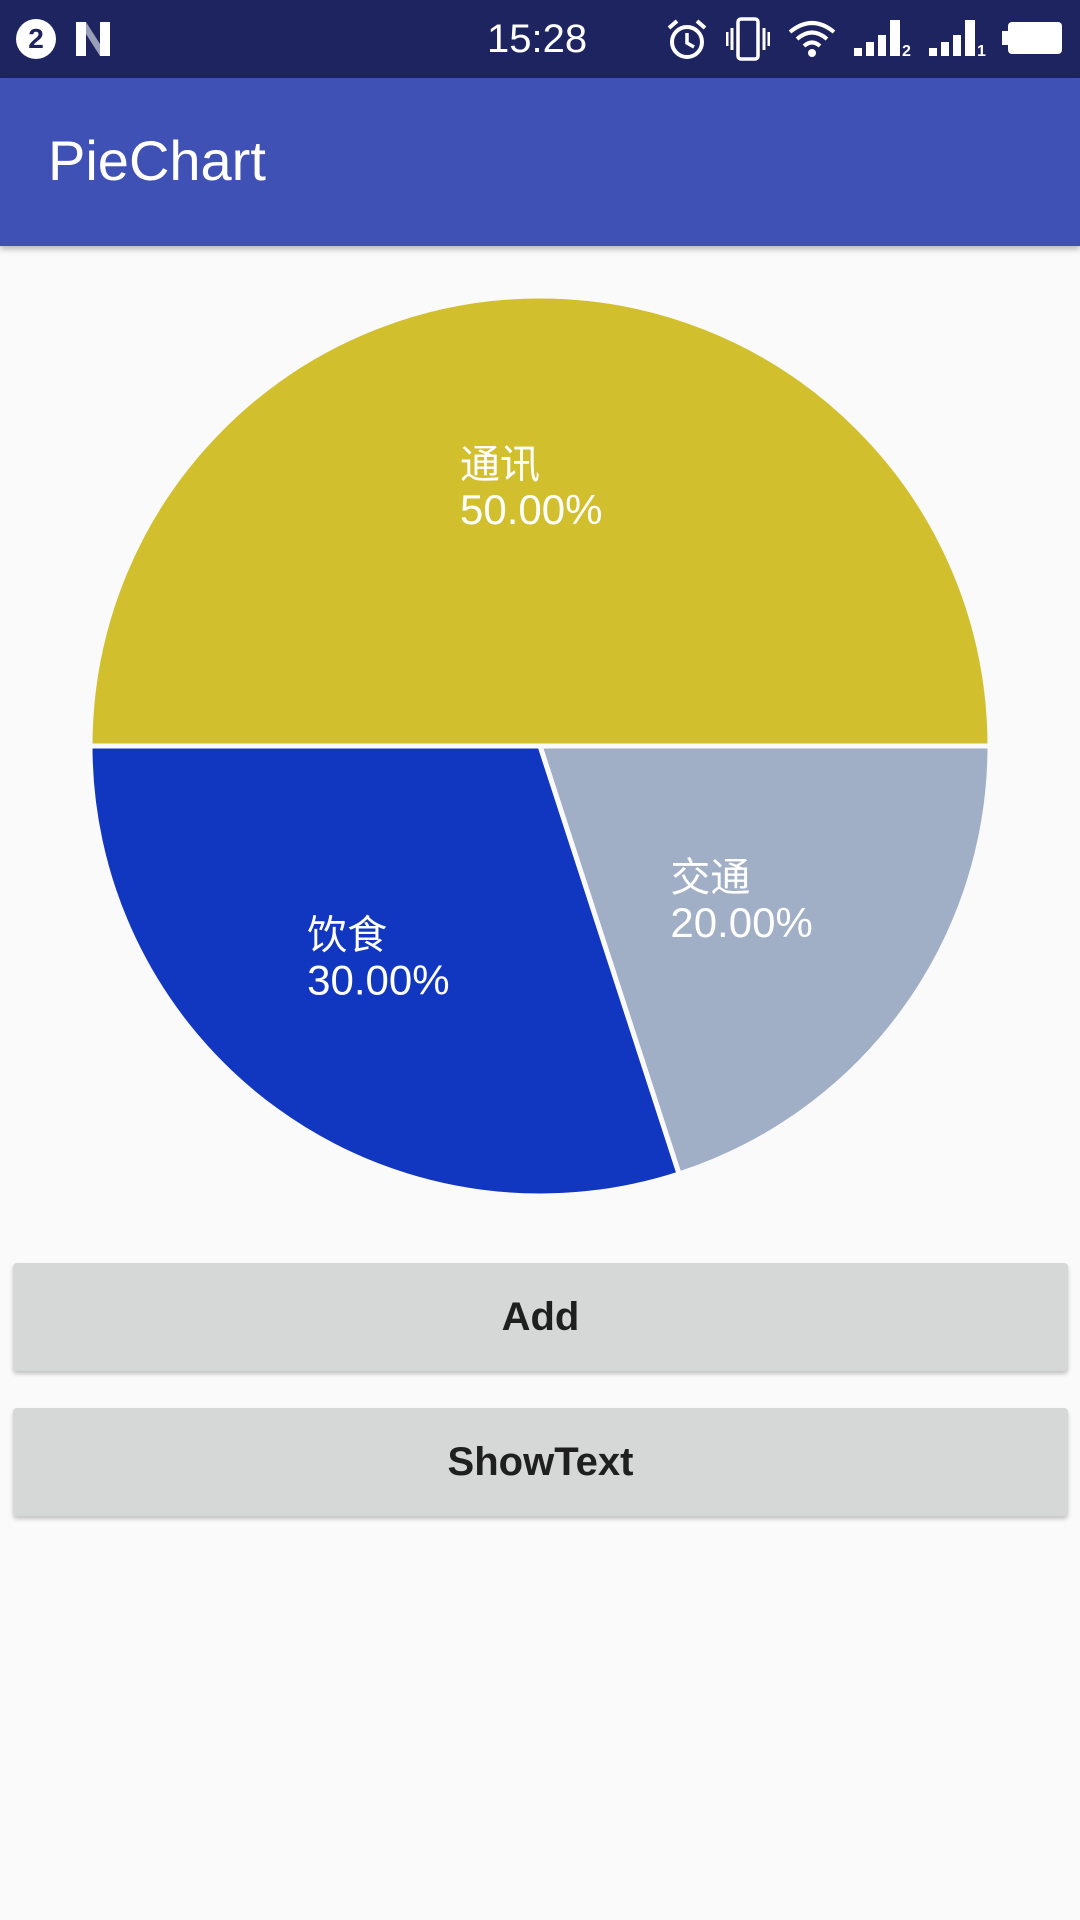 This screenshot has width=1080, height=1920. I want to click on battery-icon, so click(1032, 38).